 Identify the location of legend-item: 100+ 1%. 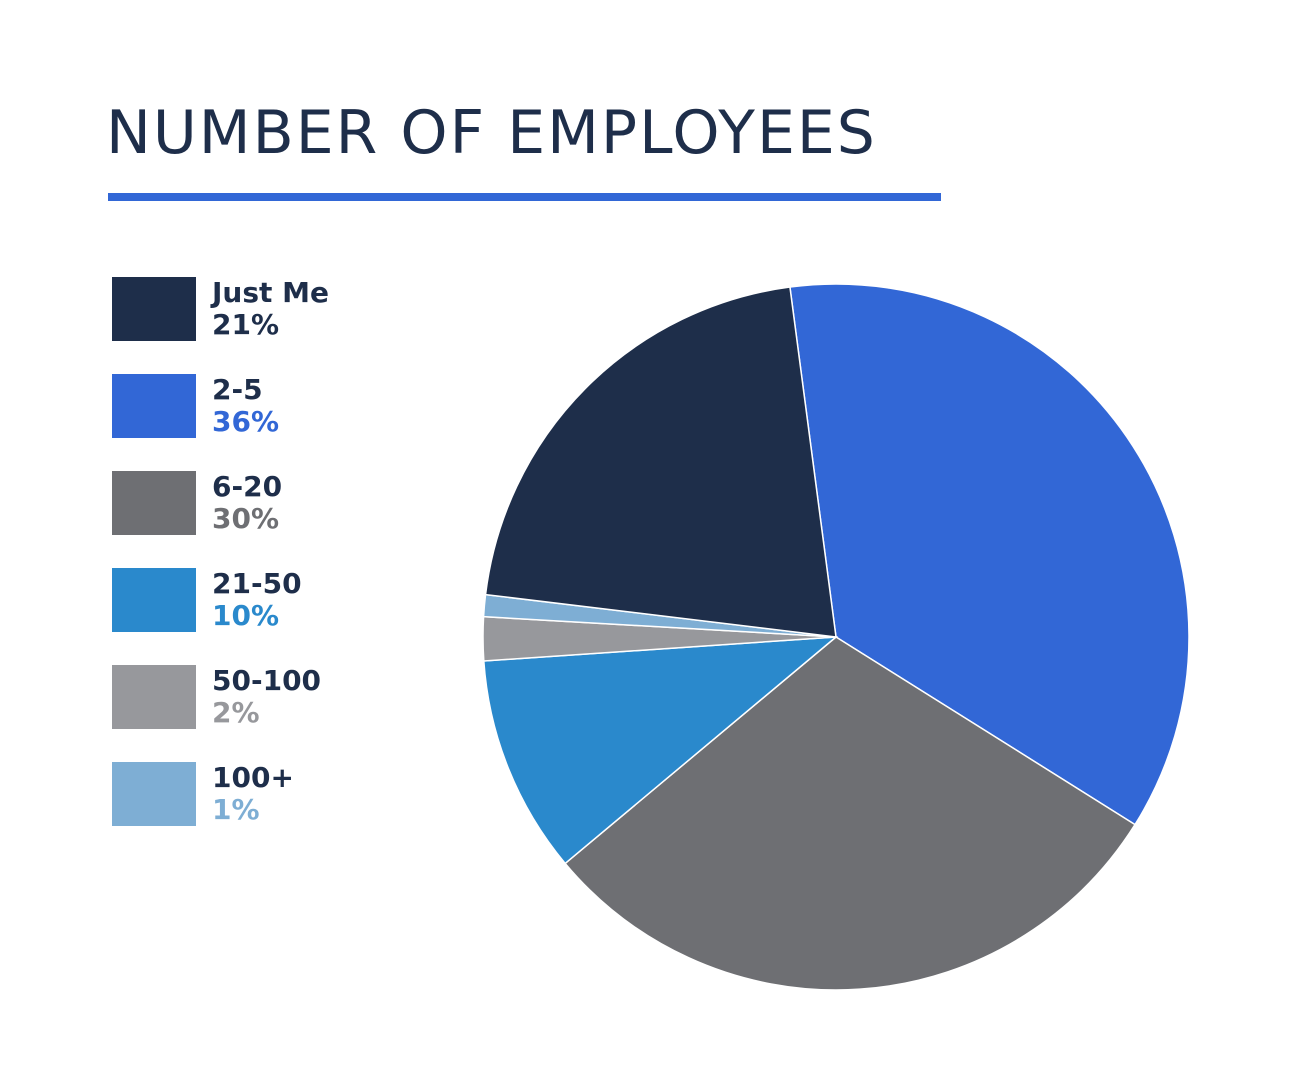
(312, 795).